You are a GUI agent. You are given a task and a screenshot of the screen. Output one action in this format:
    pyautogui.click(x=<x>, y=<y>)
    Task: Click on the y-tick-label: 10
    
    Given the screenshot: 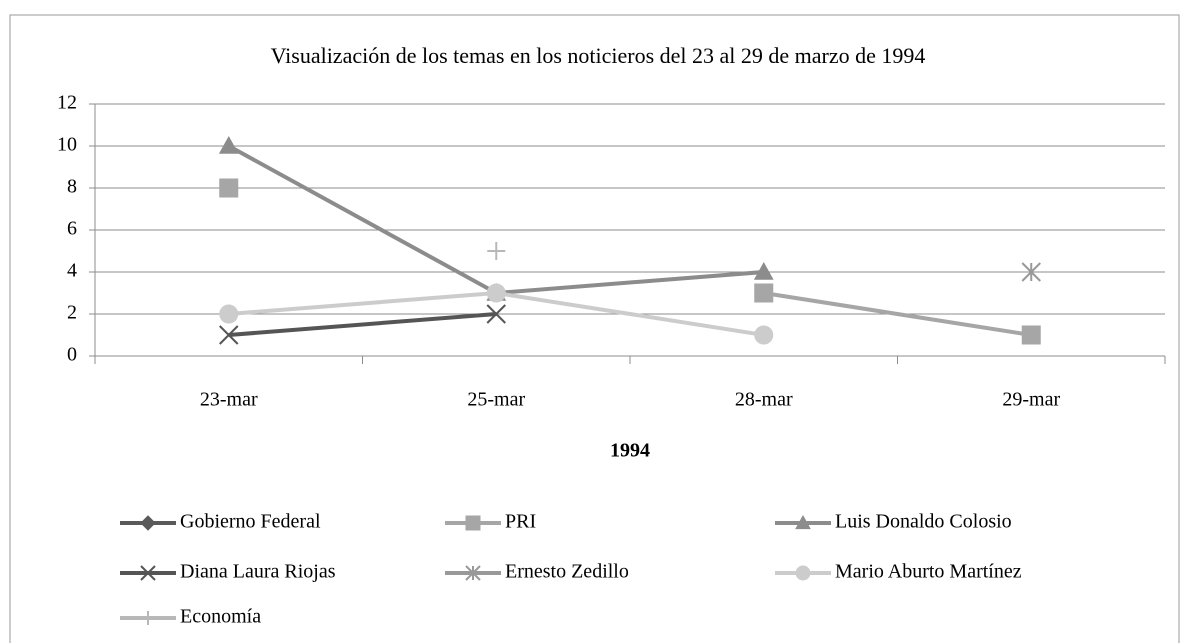 What is the action you would take?
    pyautogui.click(x=67, y=145)
    